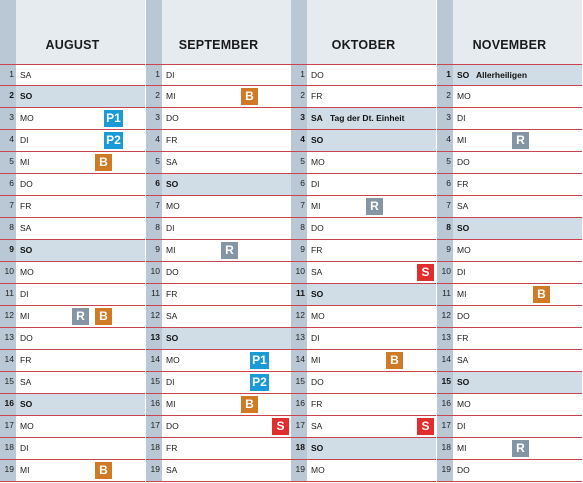  What do you see at coordinates (11, 227) in the screenshot?
I see `day-number: 8` at bounding box center [11, 227].